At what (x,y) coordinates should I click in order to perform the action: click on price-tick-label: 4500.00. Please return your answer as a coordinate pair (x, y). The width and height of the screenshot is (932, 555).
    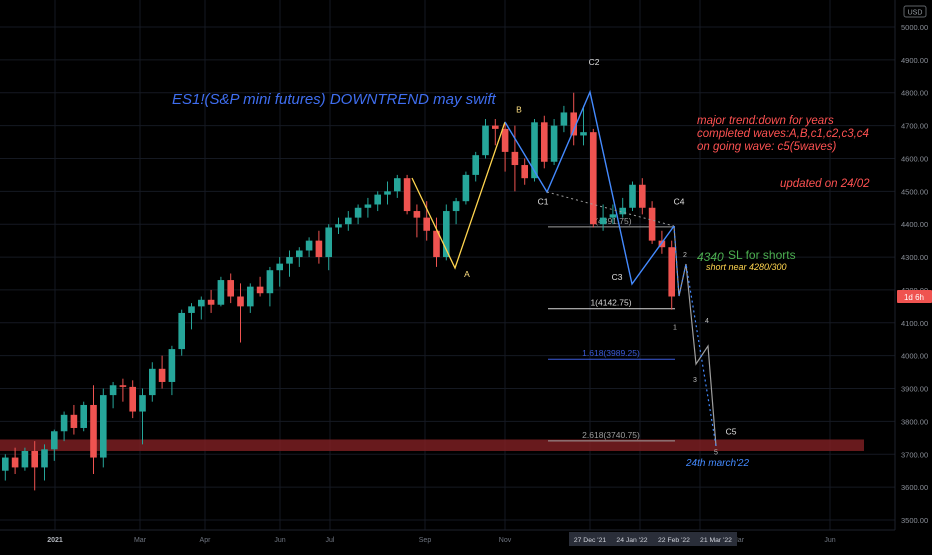
    Looking at the image, I should click on (914, 191).